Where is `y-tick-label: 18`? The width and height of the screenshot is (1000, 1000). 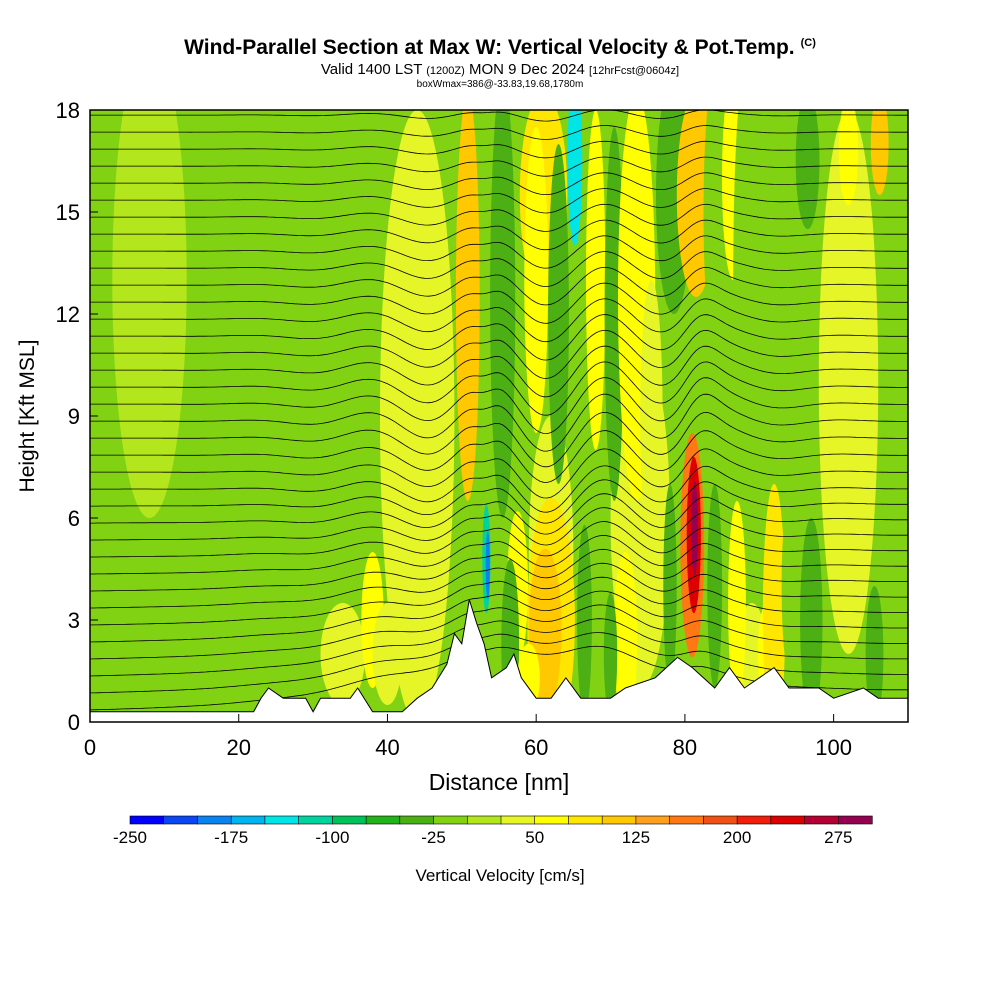
y-tick-label: 18 is located at coordinates (68, 110).